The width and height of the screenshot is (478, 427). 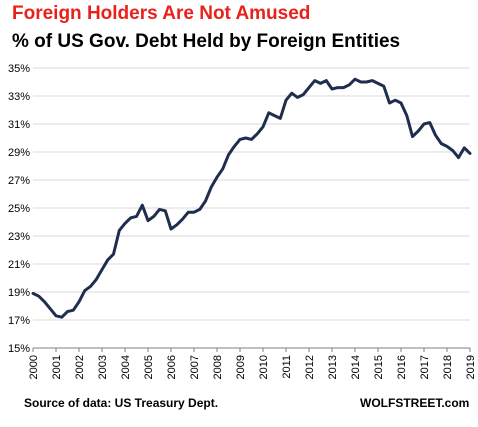 What do you see at coordinates (103, 367) in the screenshot?
I see `x-tick-label: 2003` at bounding box center [103, 367].